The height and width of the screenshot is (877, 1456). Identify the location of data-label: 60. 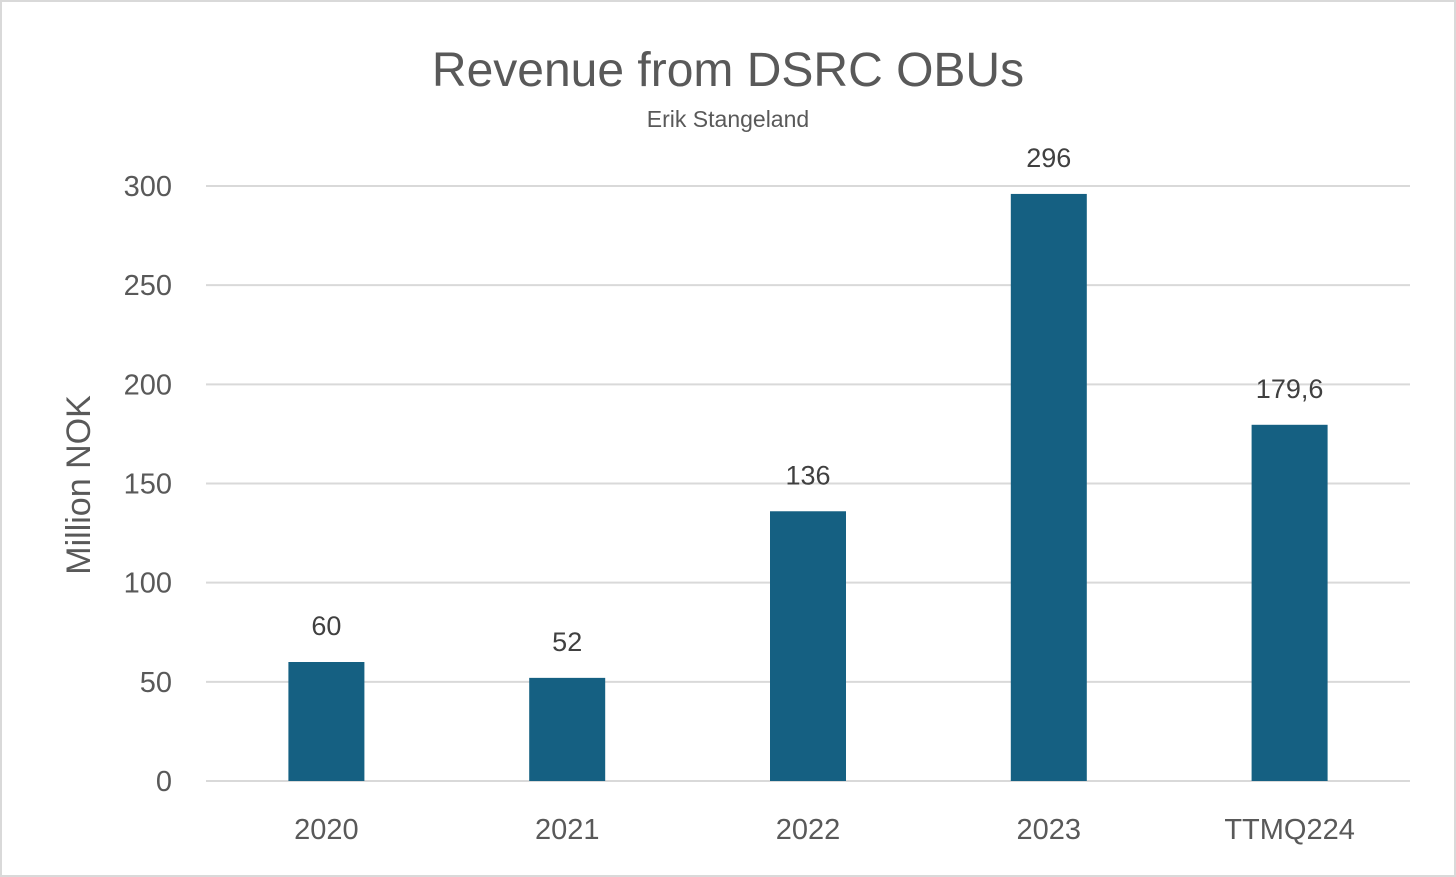
(326, 626).